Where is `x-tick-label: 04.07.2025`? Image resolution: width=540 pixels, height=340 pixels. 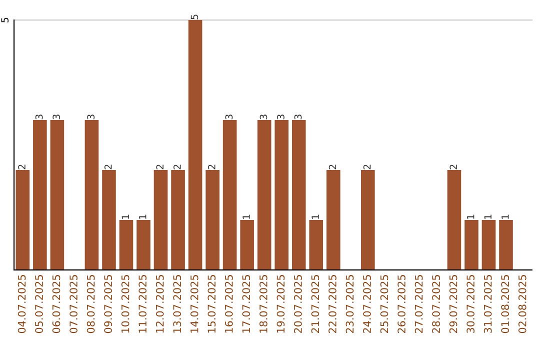
x-tick-label: 04.07.2025 is located at coordinates (22, 304).